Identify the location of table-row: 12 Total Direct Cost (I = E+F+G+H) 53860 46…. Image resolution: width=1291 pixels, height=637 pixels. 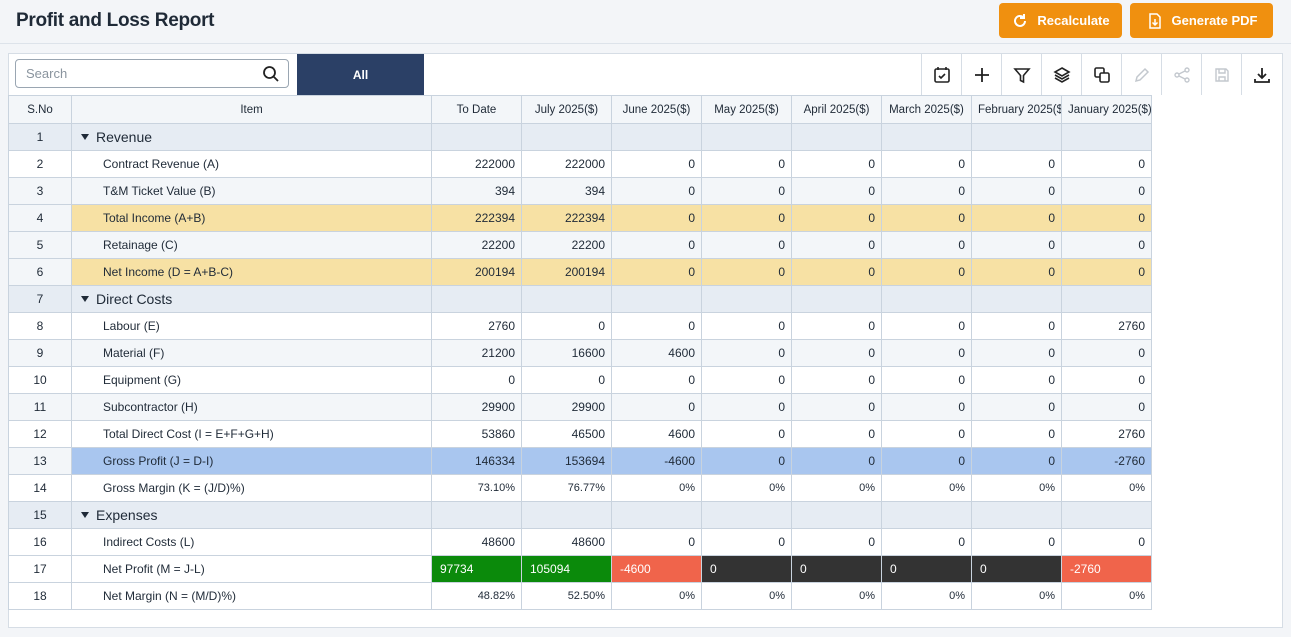
(580, 434).